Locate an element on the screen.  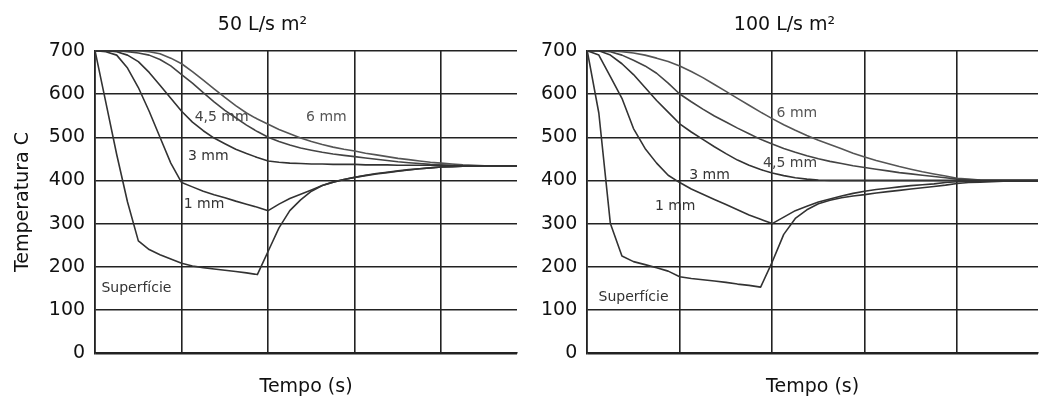
series-label: 1 mm is located at coordinates (204, 202).